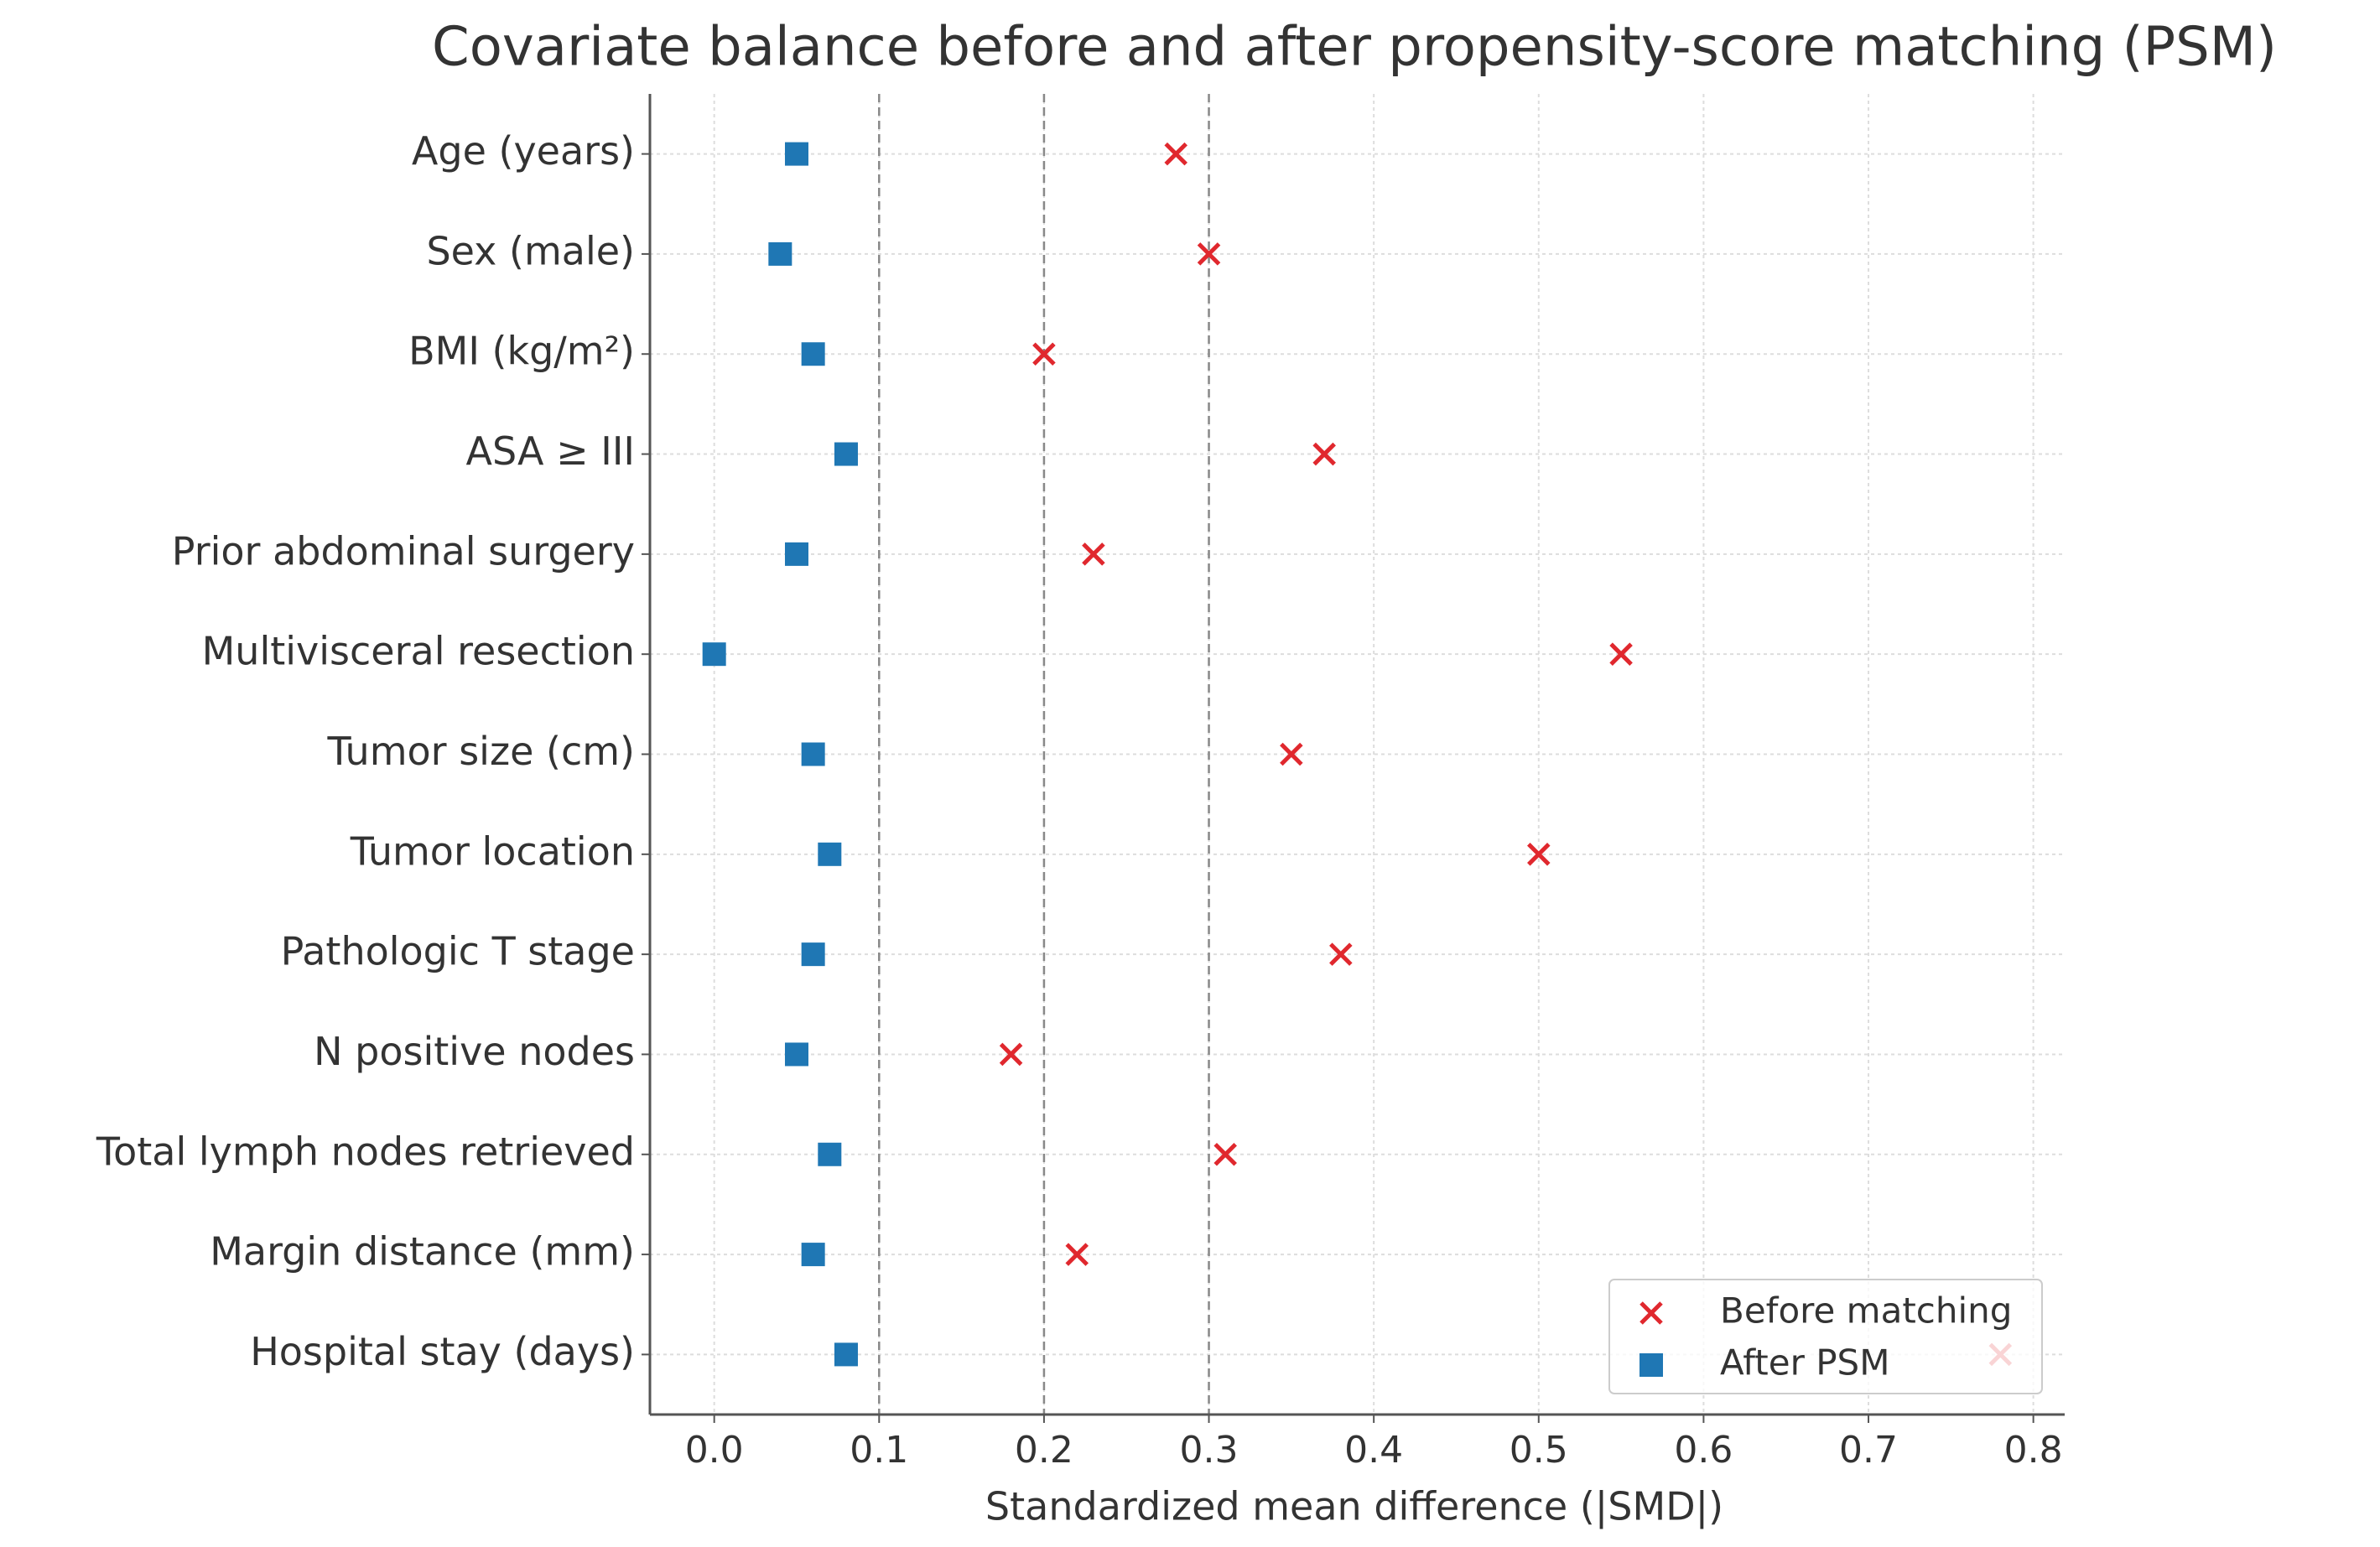  I want to click on x-tick-label: 0.0, so click(714, 1450).